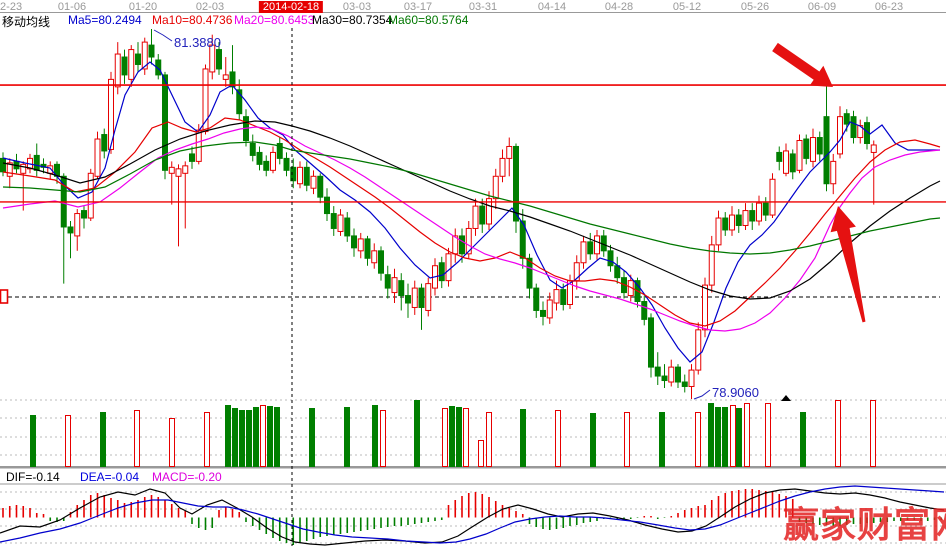  Describe the element at coordinates (197, 42) in the screenshot. I see `price-annotation-high: 81.3880` at that location.